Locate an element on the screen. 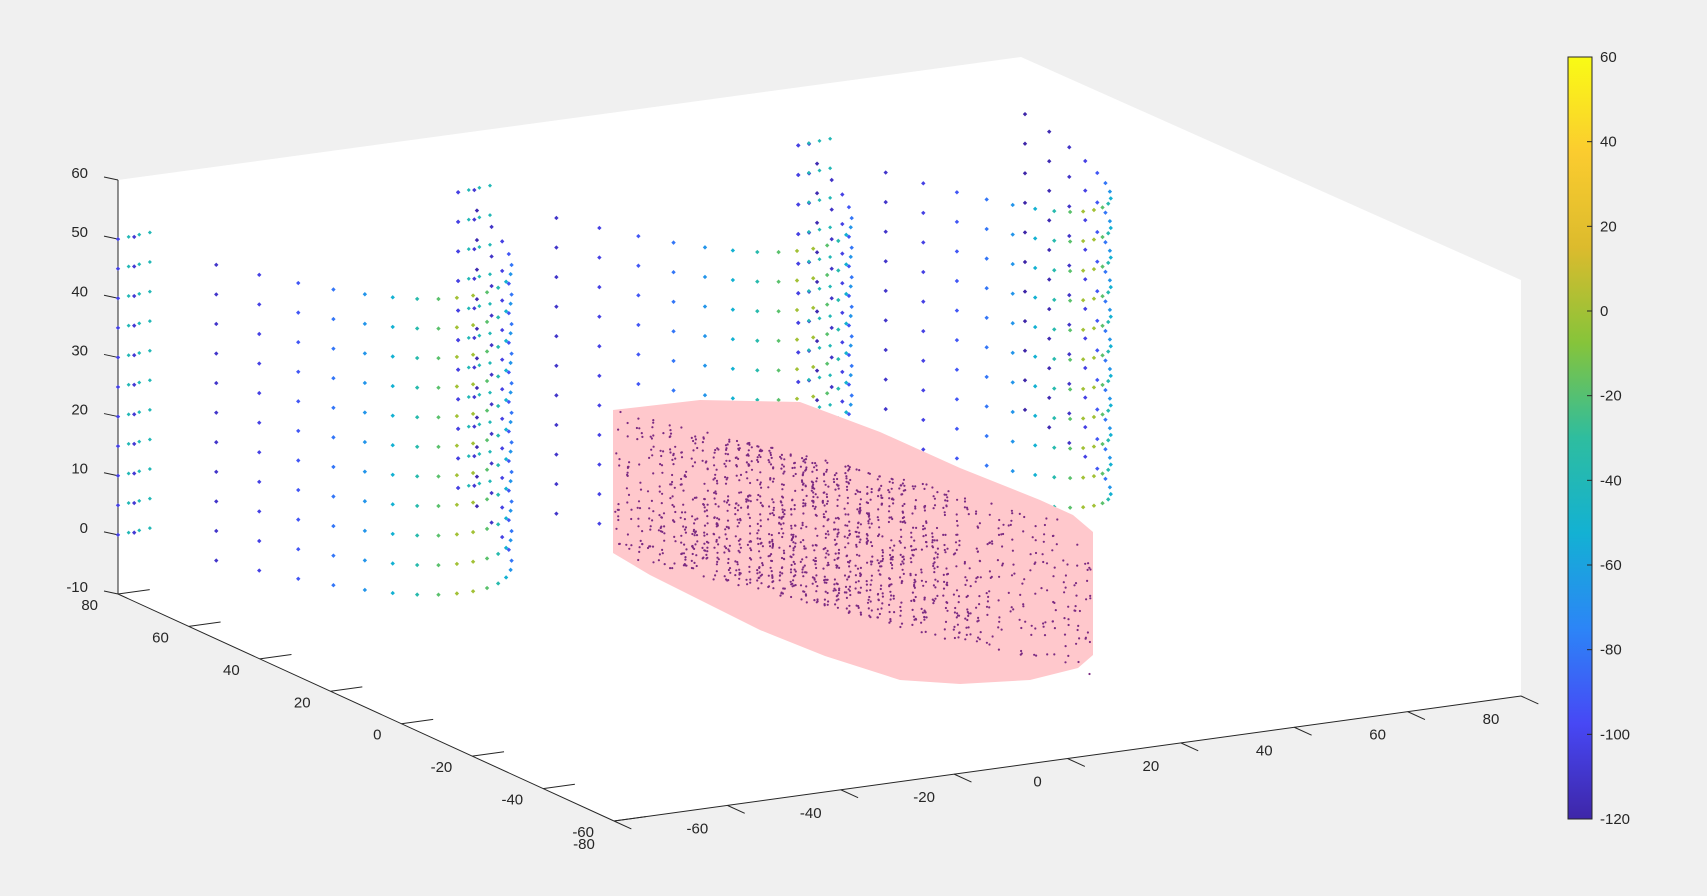  z-tick-label: 10 is located at coordinates (79, 469).